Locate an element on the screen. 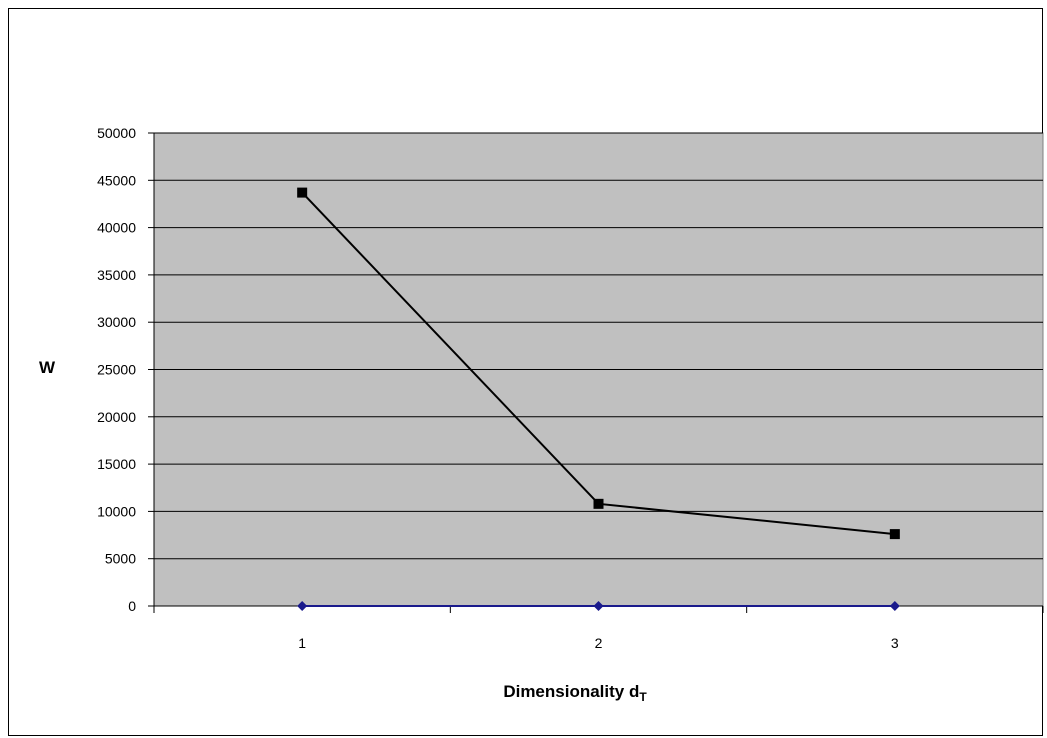 The height and width of the screenshot is (738, 1047). y-axis-label: W is located at coordinates (47, 367).